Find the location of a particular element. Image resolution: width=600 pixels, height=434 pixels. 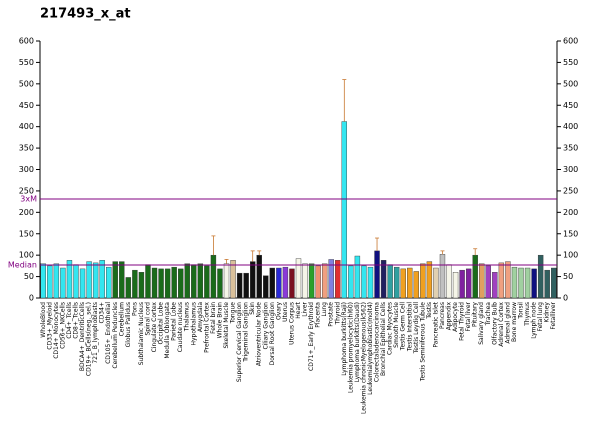

y2-tick-label: 100 is located at coordinates (570, 255).